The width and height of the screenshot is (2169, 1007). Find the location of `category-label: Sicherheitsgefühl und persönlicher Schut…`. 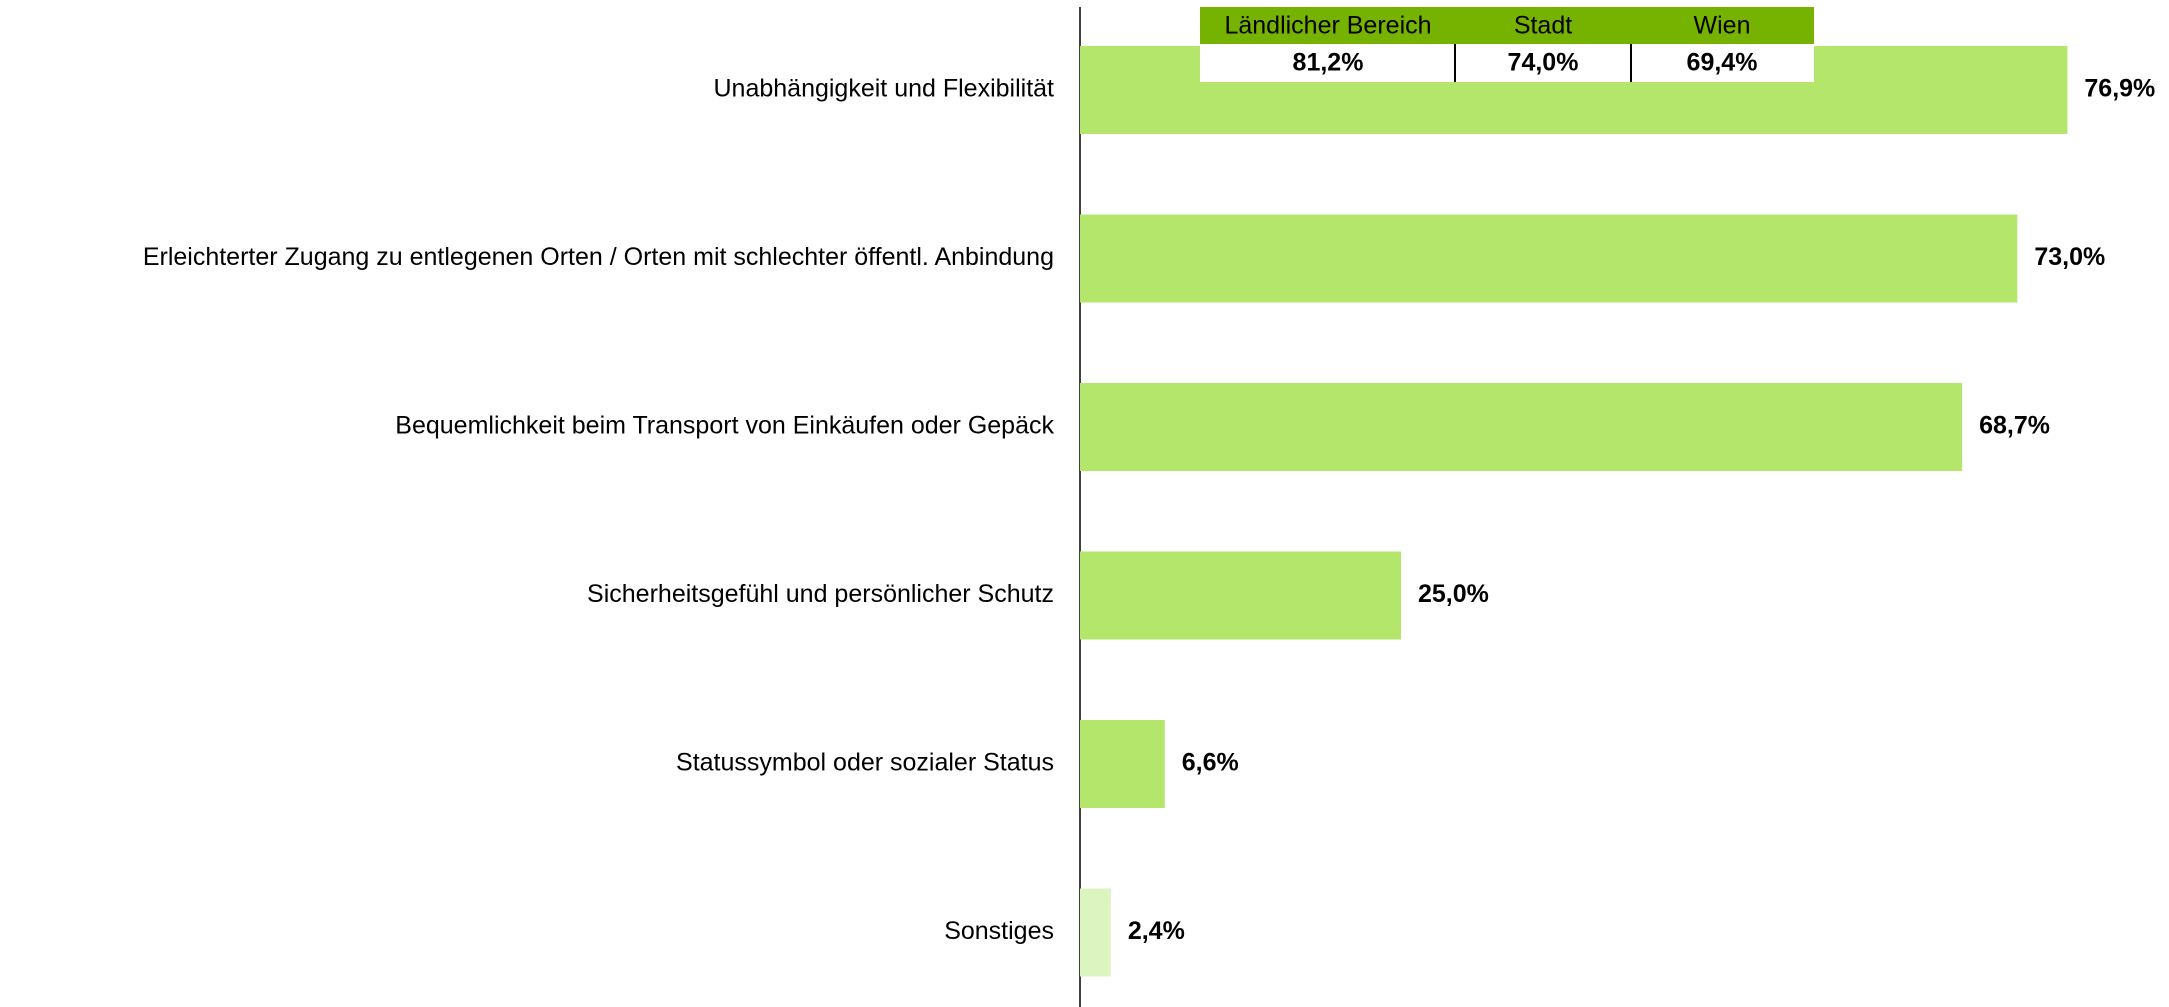

category-label: Sicherheitsgefühl und persönlicher Schut… is located at coordinates (820, 594).